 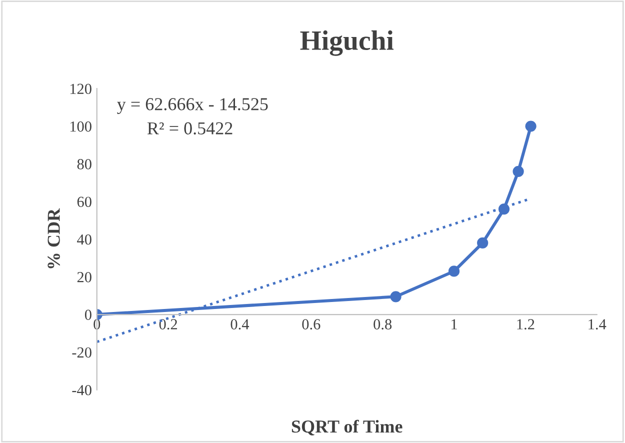 What do you see at coordinates (82, 352) in the screenshot?
I see `y-tick-label: -20` at bounding box center [82, 352].